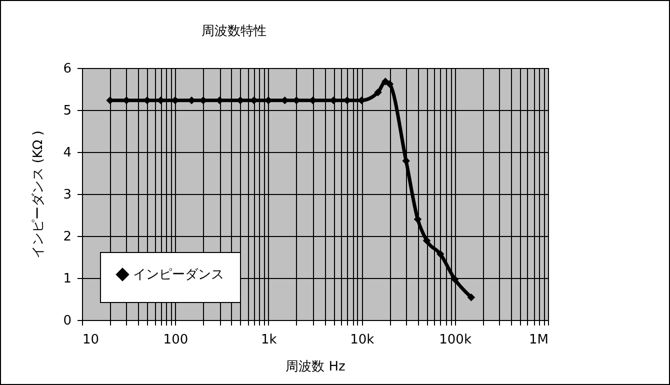 The image size is (670, 385). I want to click on x-tick-label: 100k, so click(455, 340).